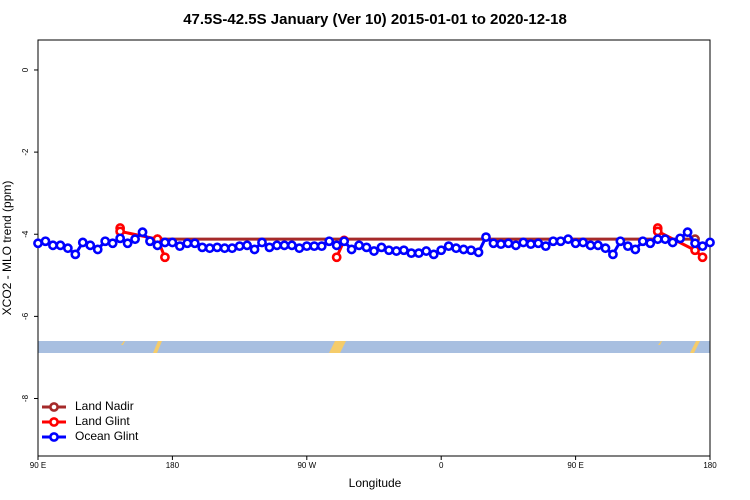 Image resolution: width=750 pixels, height=500 pixels. Describe the element at coordinates (25, 69) in the screenshot. I see `y-tick-label: 0` at that location.